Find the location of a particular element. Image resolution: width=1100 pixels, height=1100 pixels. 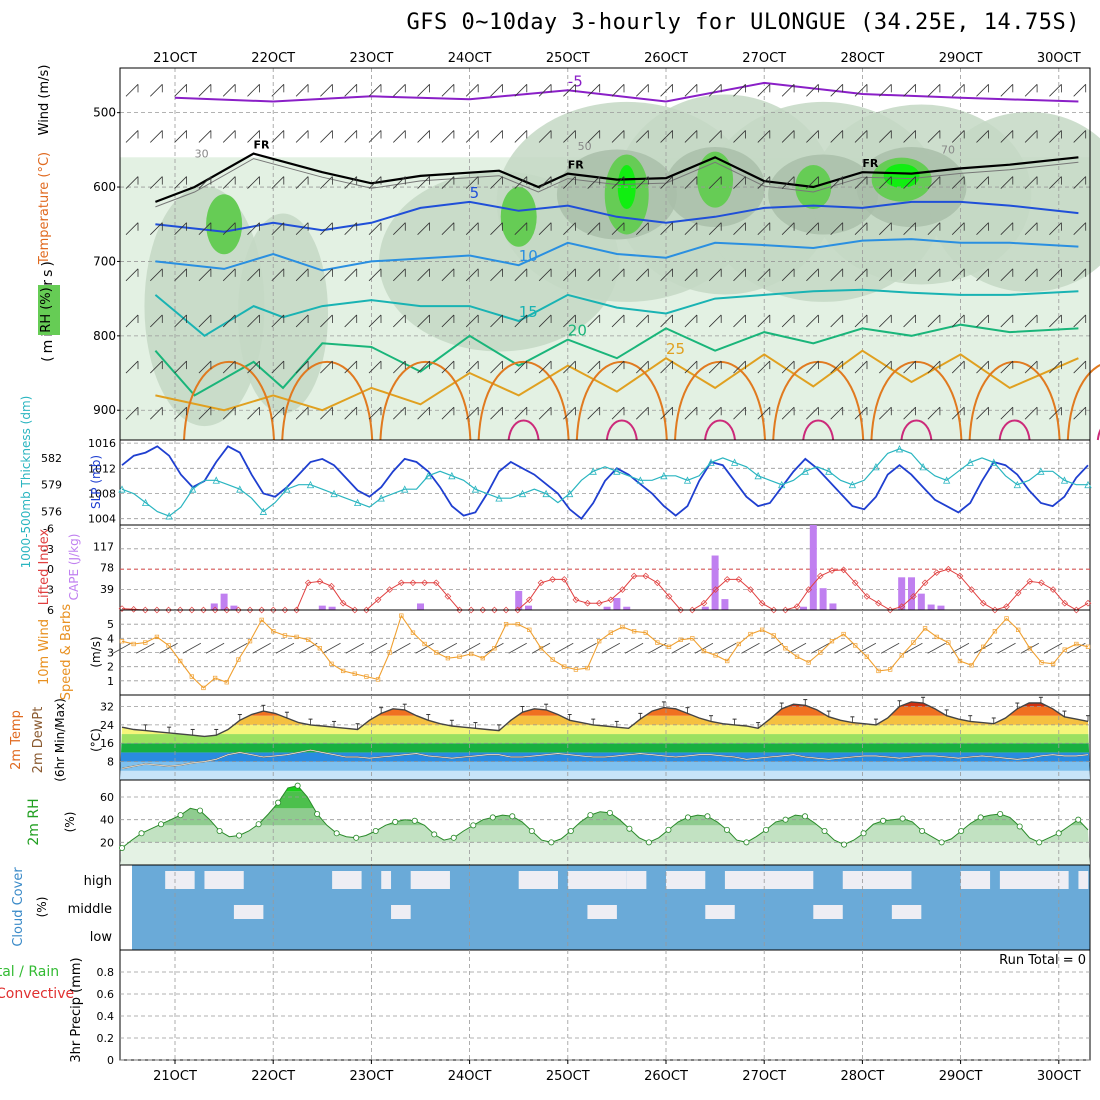

pressure-tick-label: 900 is located at coordinates (104, 410).